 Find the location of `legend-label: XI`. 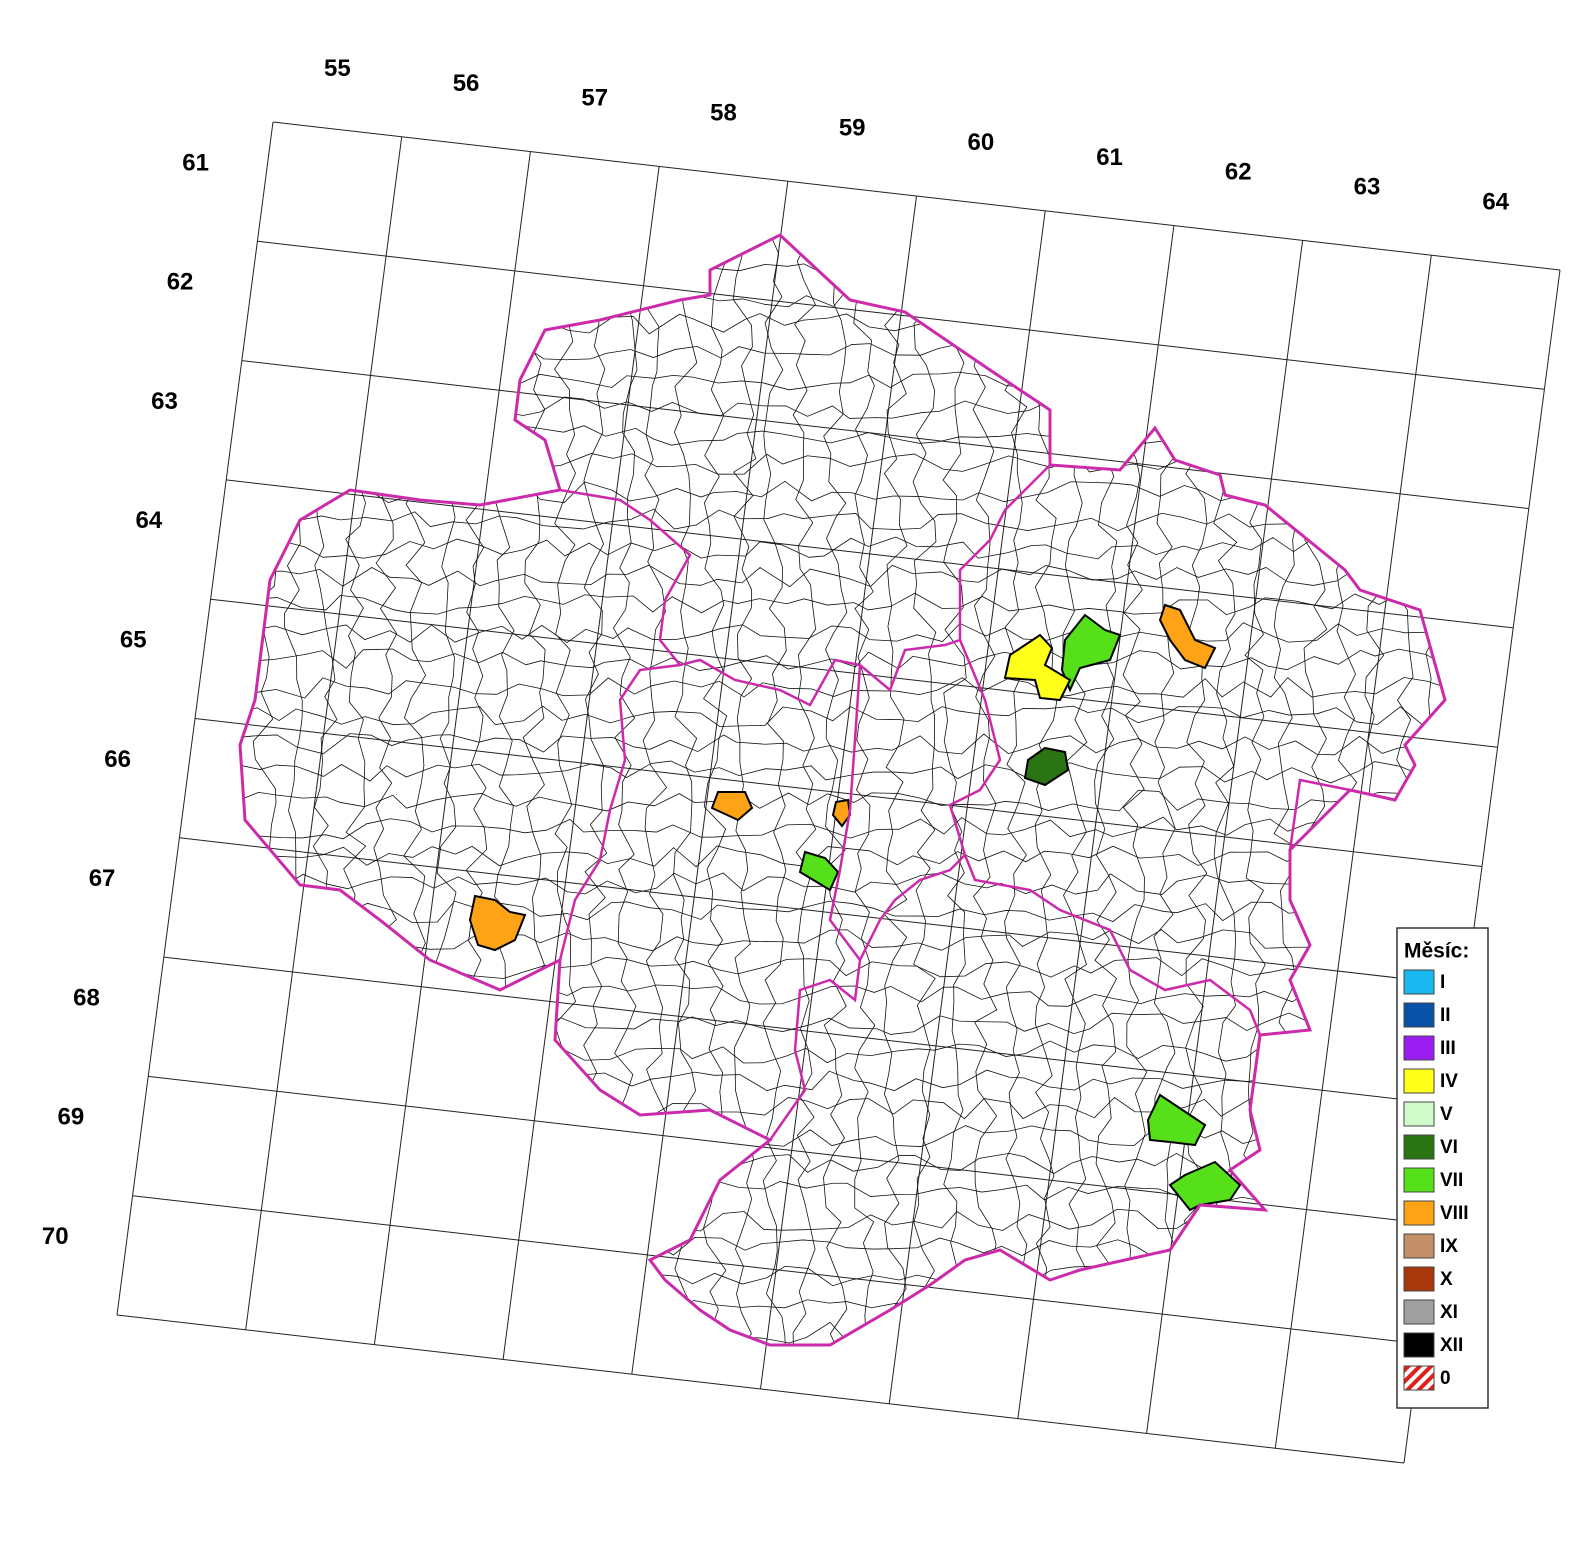

legend-label: XI is located at coordinates (1449, 1312).